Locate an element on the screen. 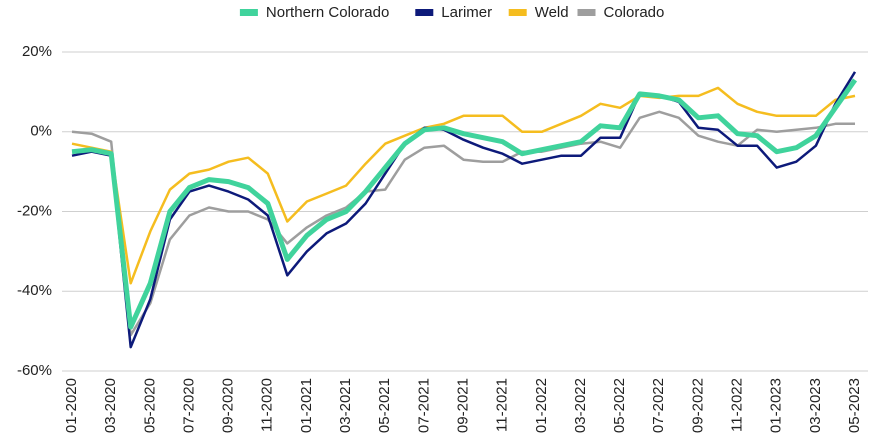 The image size is (879, 441). x-tick-label: 03-2021 is located at coordinates (345, 405).